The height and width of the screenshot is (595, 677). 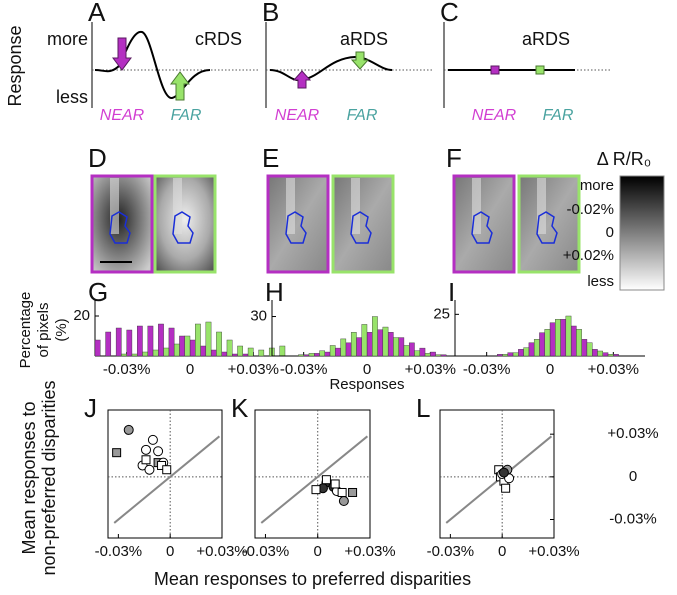 What do you see at coordinates (423, 408) in the screenshot?
I see `panel-letter: L` at bounding box center [423, 408].